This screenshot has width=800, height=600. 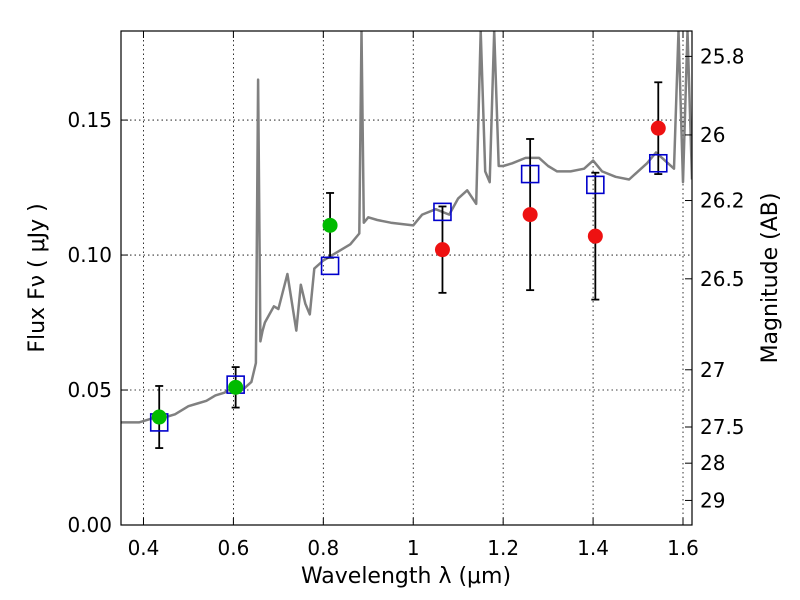 I want to click on x-axis-label: Wavelength λ (μm), so click(x=406, y=576).